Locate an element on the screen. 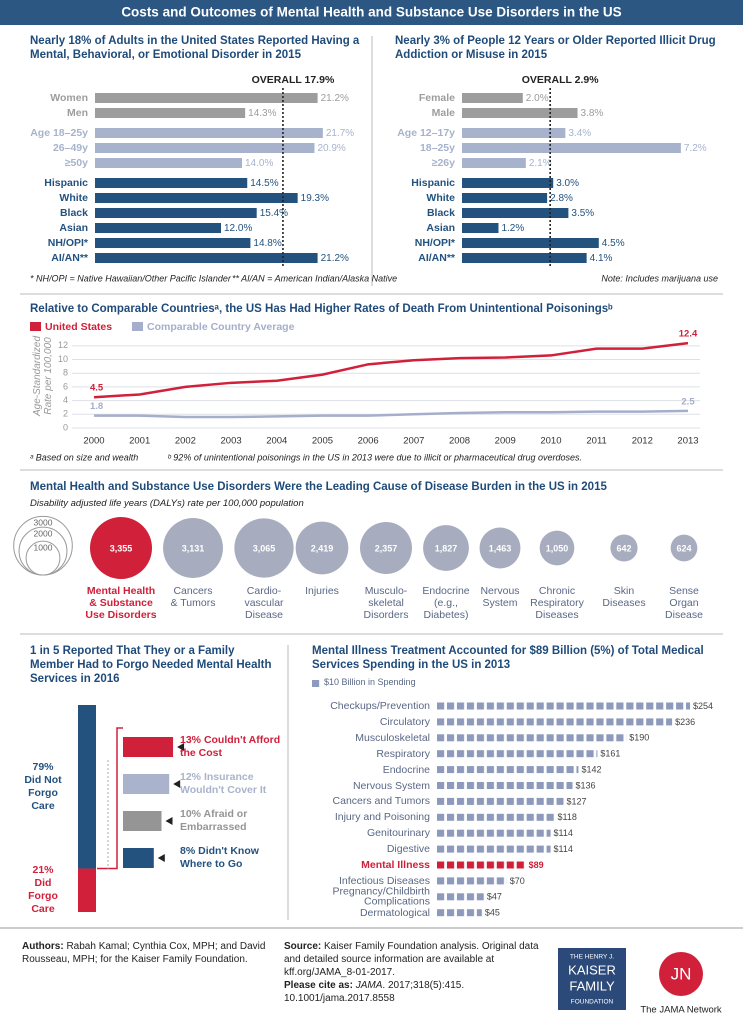 The image size is (743, 1024). category-label: Infectious Diseases is located at coordinates (384, 880).